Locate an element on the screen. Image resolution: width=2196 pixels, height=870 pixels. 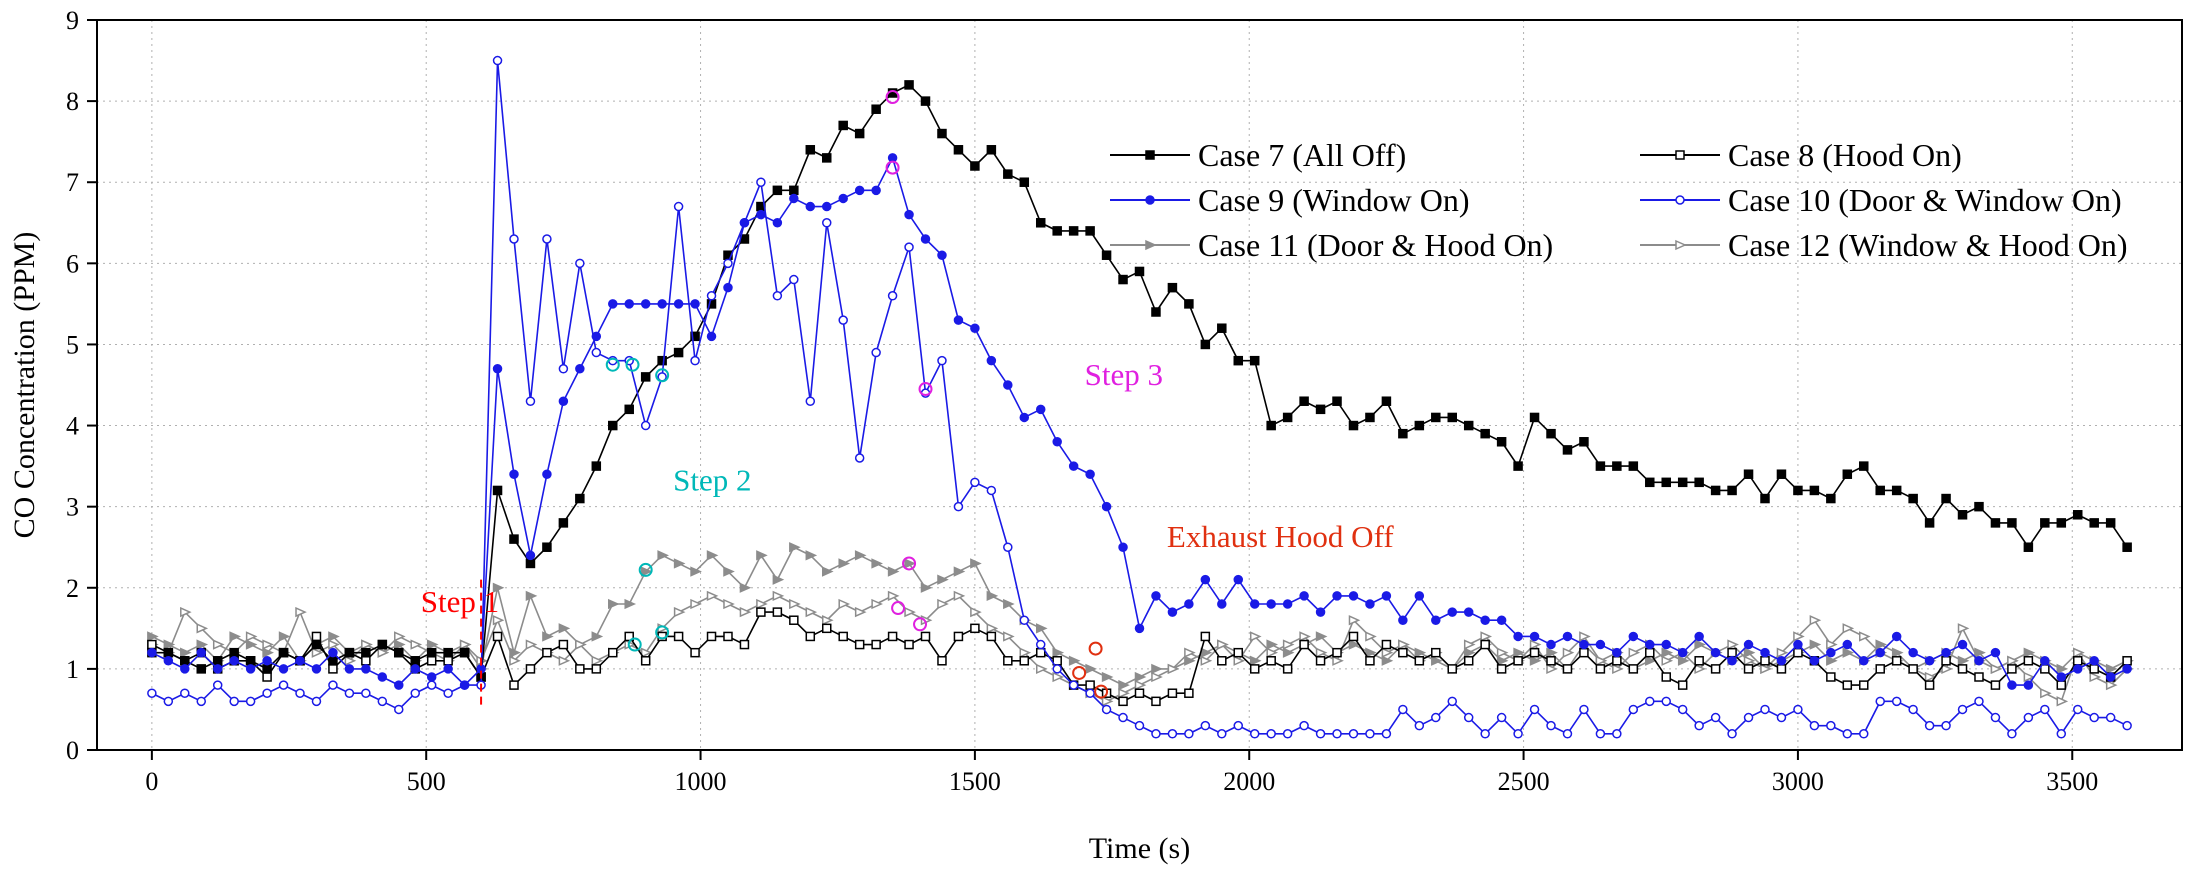
legend-label-case11: Case 11 (Door & Hood On) is located at coordinates (1375, 245).